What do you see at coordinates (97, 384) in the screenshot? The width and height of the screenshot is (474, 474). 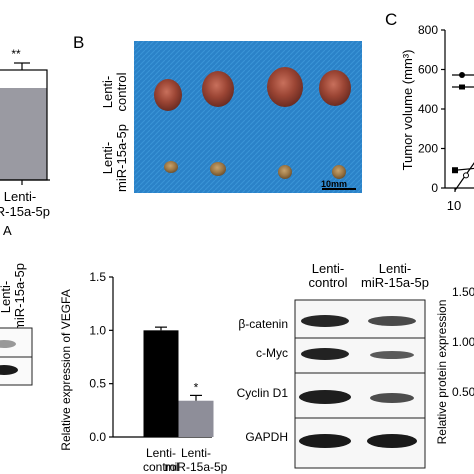 I see `vegfa-y-tick-label: 0.5` at bounding box center [97, 384].